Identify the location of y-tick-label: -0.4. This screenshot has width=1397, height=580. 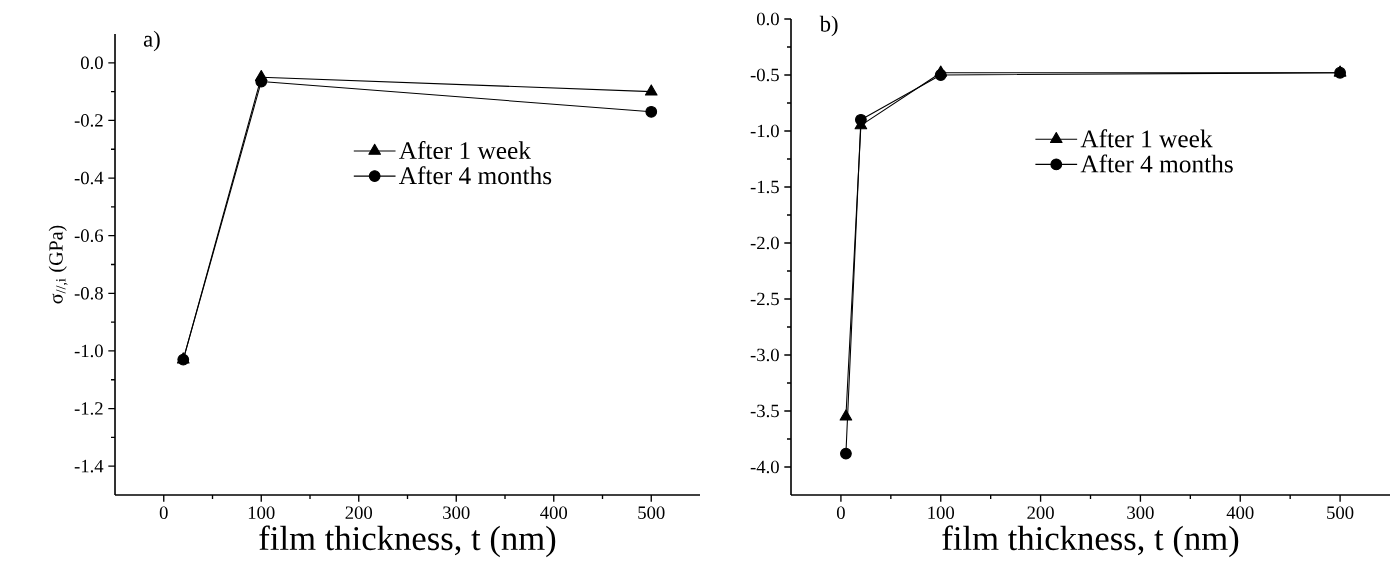
(89, 178).